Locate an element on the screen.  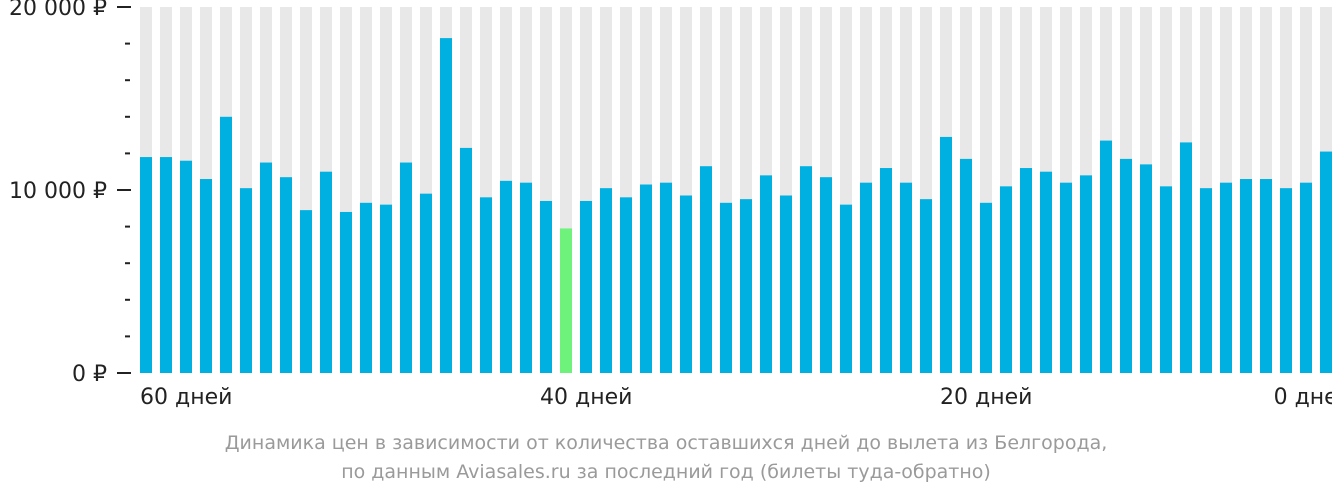
x-tick-label: 60 дней is located at coordinates (186, 397).